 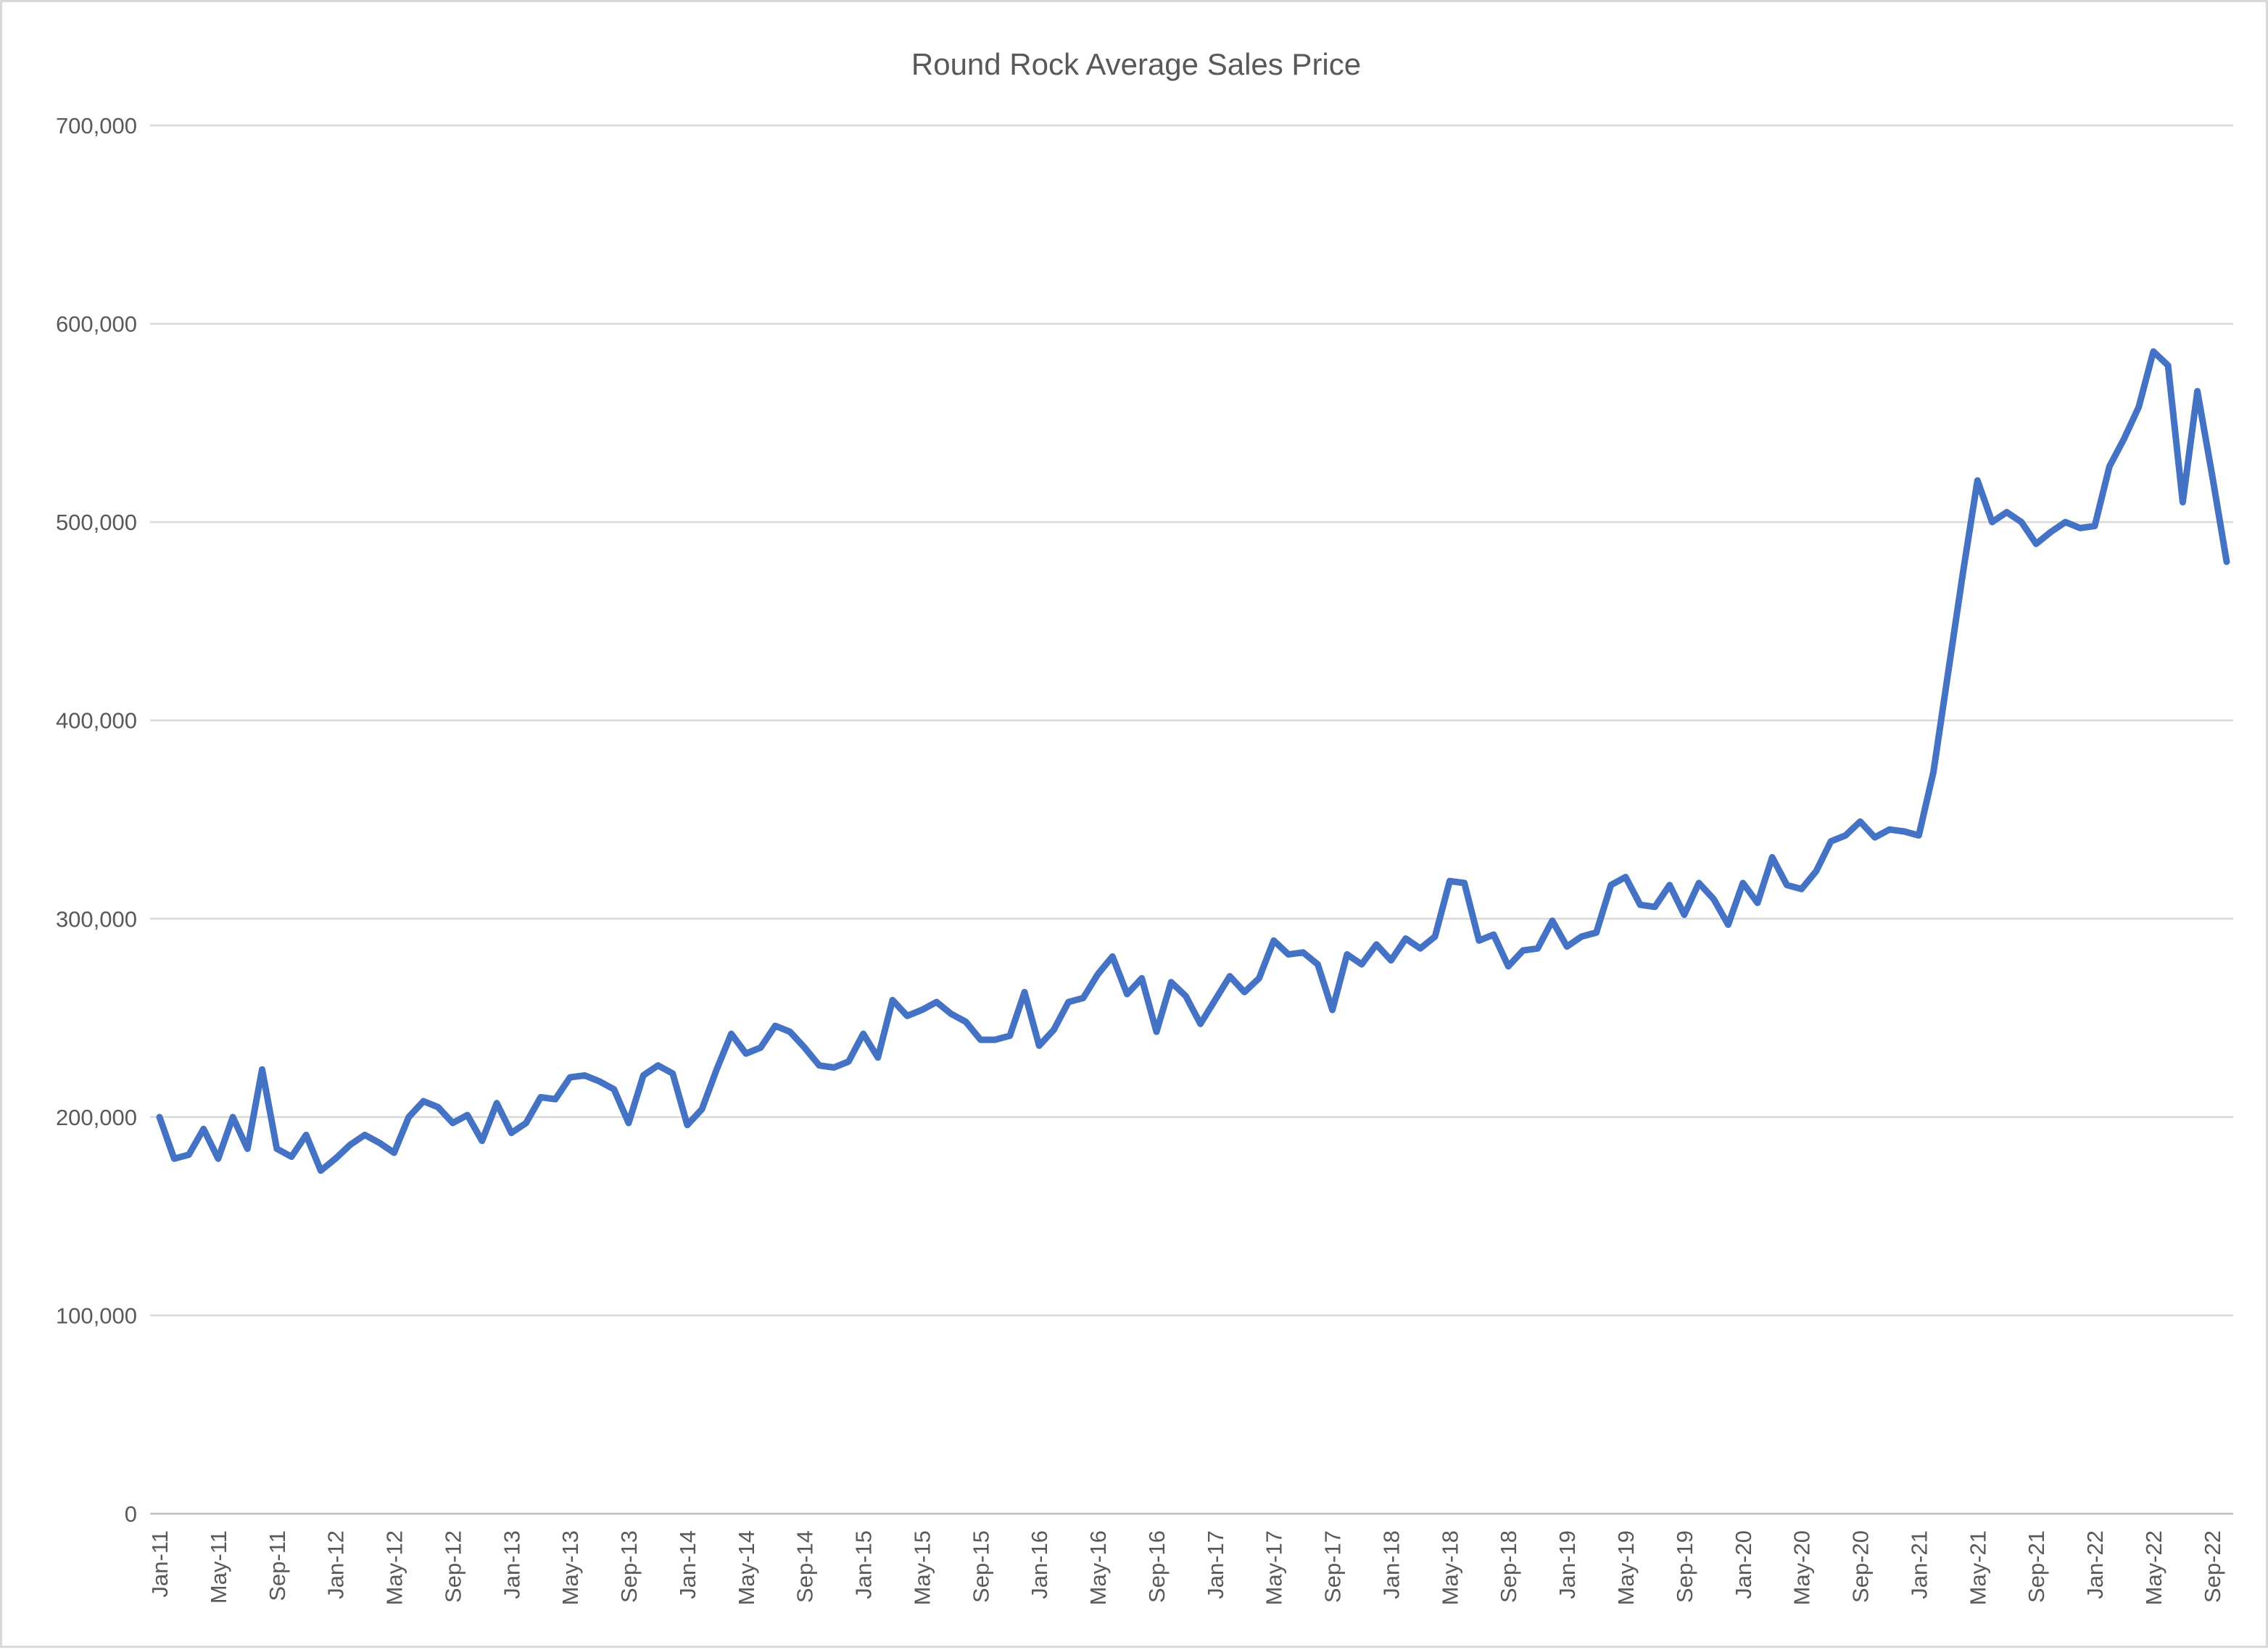 I want to click on x-axis-label: May-17, so click(x=1274, y=1567).